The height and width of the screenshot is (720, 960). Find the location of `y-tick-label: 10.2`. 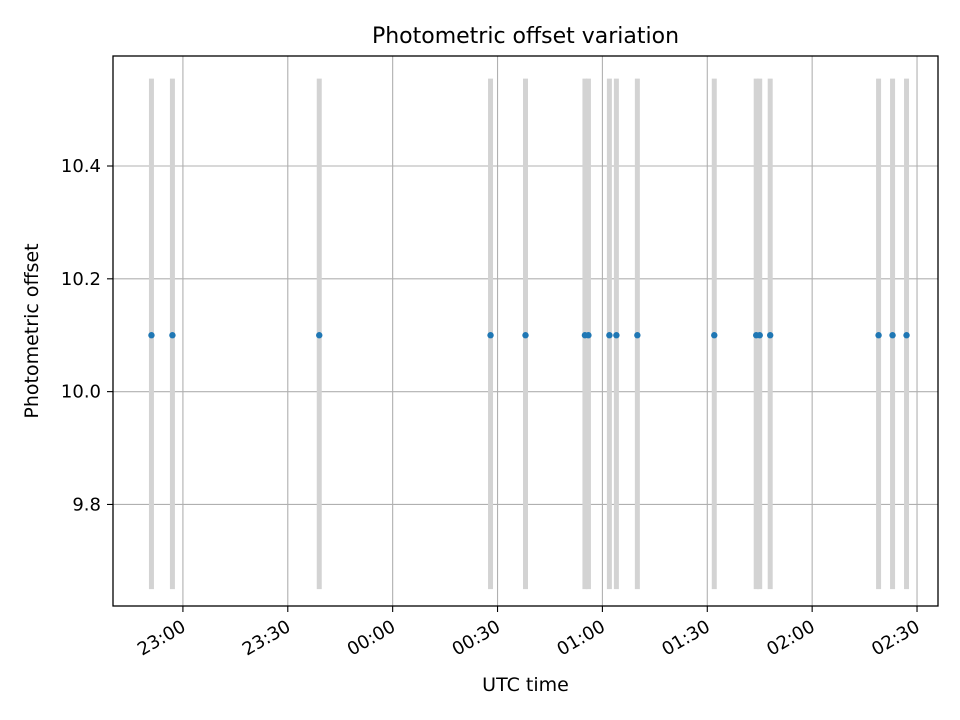

y-tick-label: 10.2 is located at coordinates (81, 279).